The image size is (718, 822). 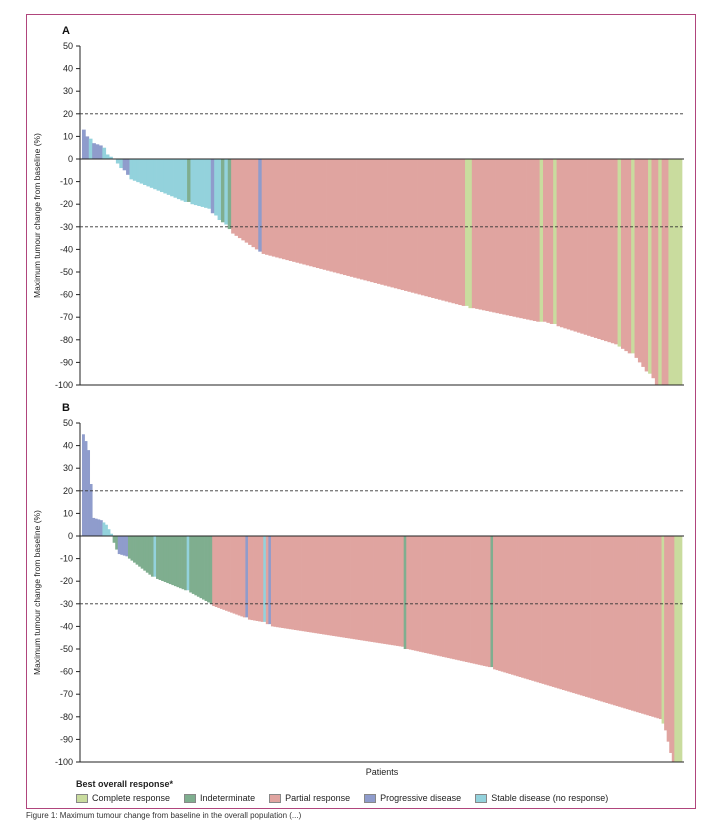 What do you see at coordinates (66, 295) in the screenshot?
I see `y-tick-label: -60` at bounding box center [66, 295].